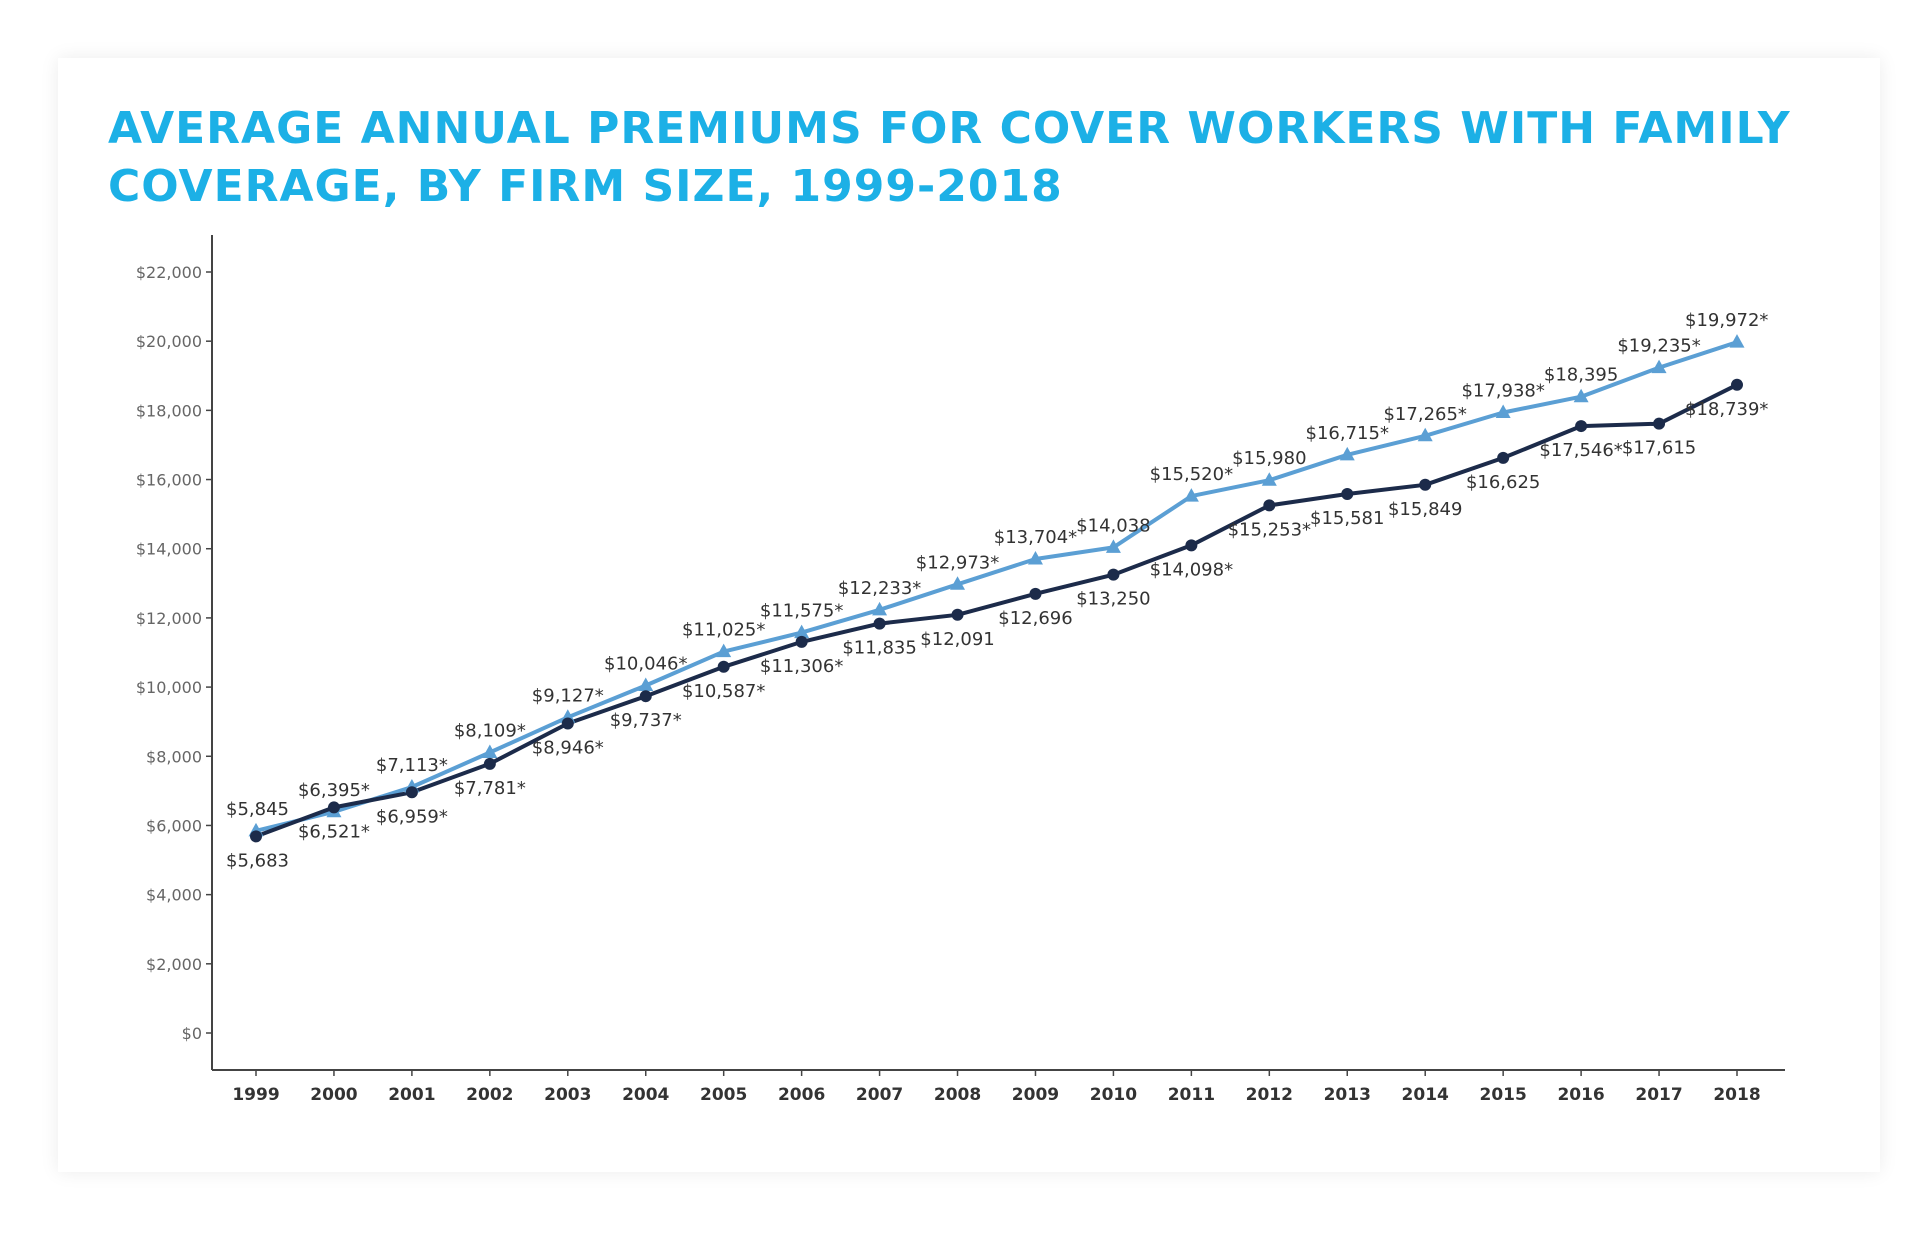  Describe the element at coordinates (1726, 409) in the screenshot. I see `data-label: $18,739*` at that location.